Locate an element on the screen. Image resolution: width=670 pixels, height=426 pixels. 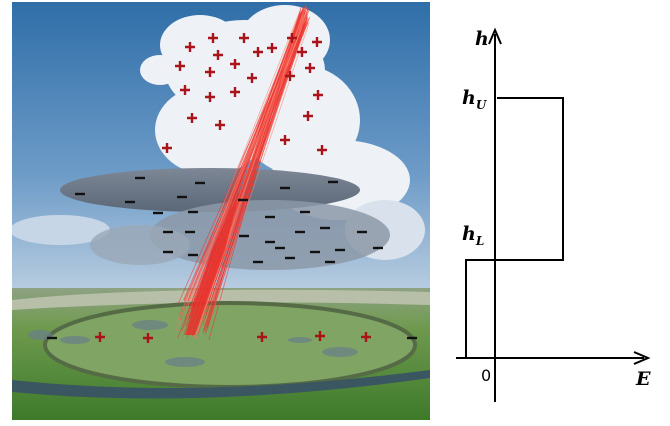
level-label: hU is located at coordinates (475, 99).